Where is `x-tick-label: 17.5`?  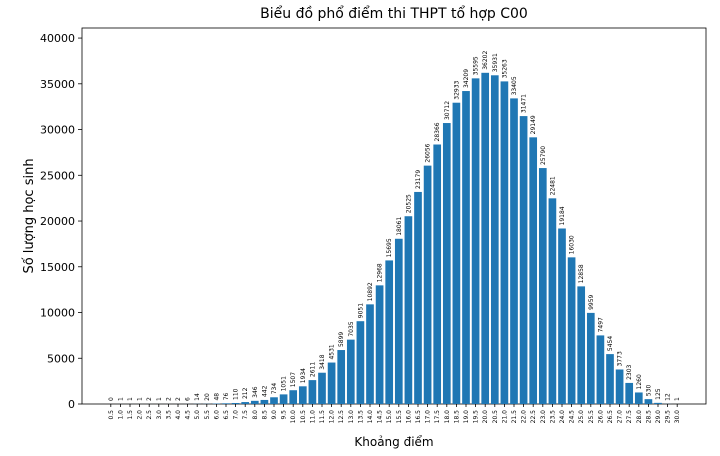 x-tick-label: 17.5 is located at coordinates (437, 417).